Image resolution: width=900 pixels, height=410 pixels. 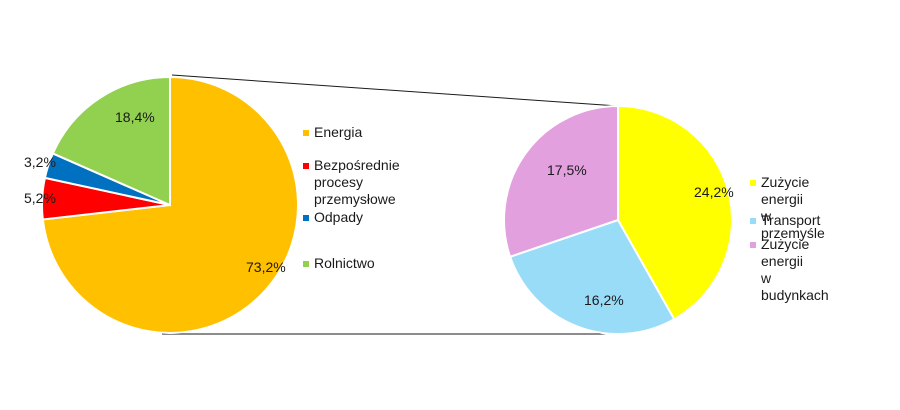 I want to click on legend-label: Zużycie energii w przemyśle, so click(x=793, y=207).